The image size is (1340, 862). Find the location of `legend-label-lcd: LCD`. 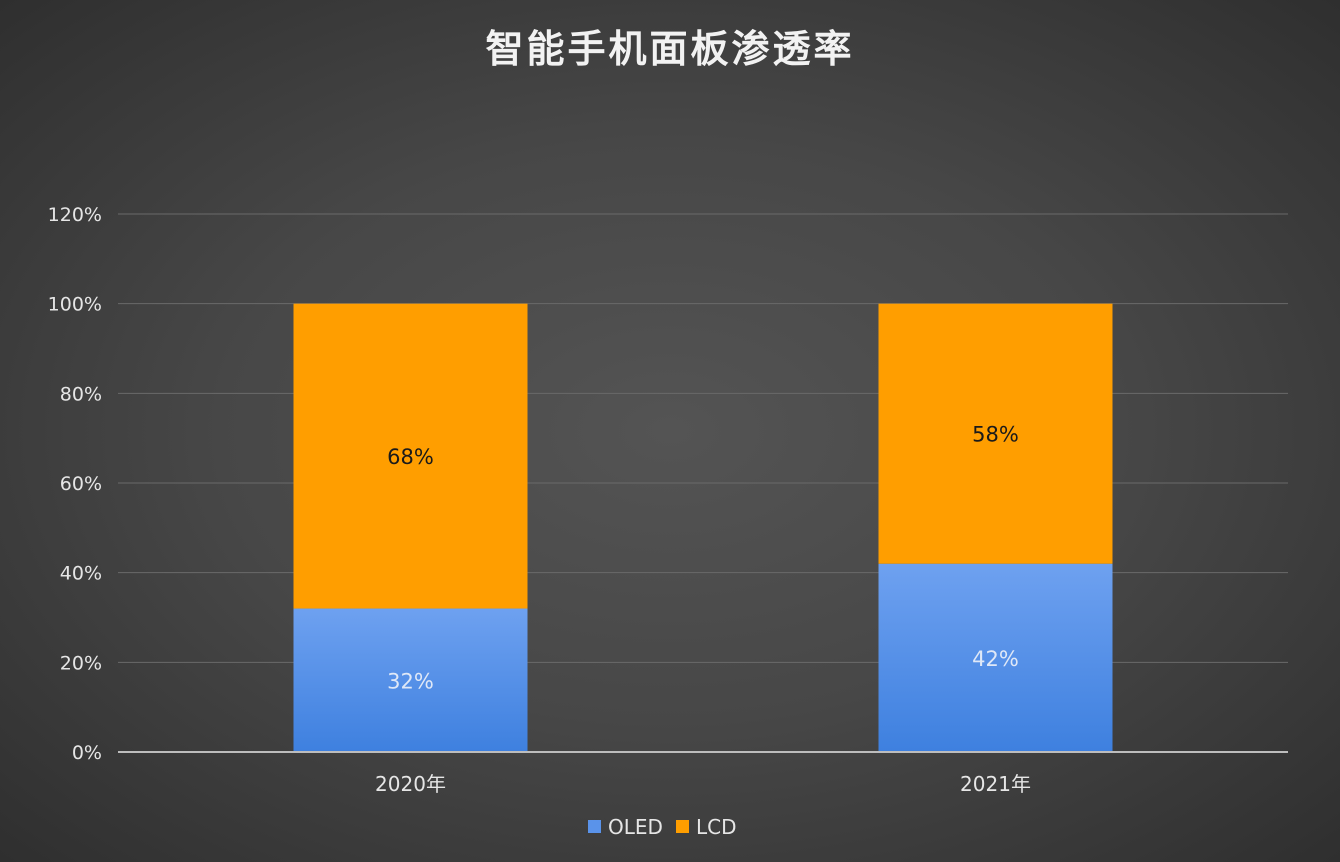

legend-label-lcd: LCD is located at coordinates (716, 827).